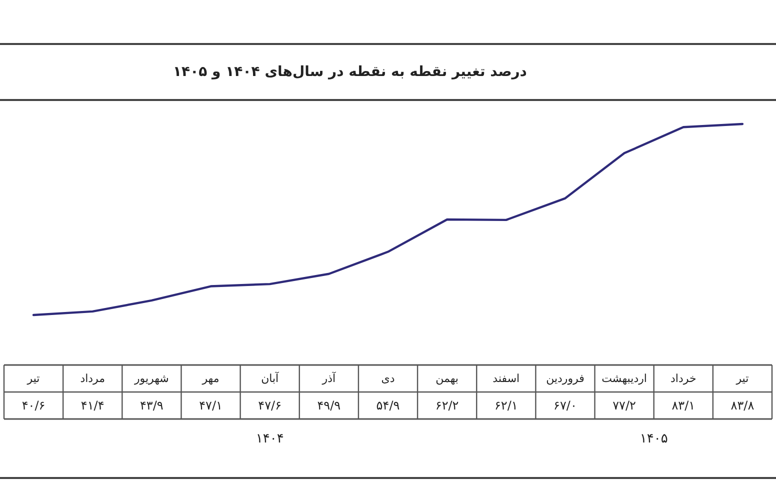 The width and height of the screenshot is (776, 487). What do you see at coordinates (151, 378) in the screenshot?
I see `x-tick-label: شهریور` at bounding box center [151, 378].